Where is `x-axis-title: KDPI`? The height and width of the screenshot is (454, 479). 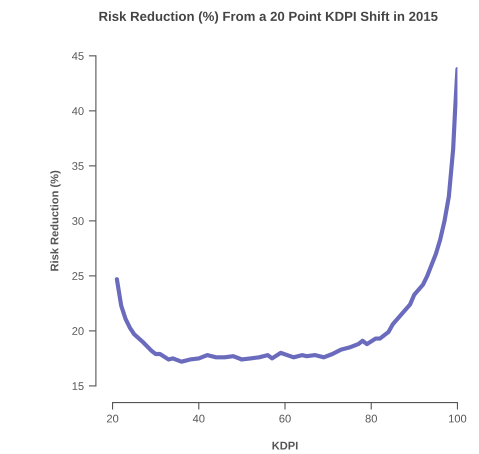
x-axis-title: KDPI is located at coordinates (285, 446).